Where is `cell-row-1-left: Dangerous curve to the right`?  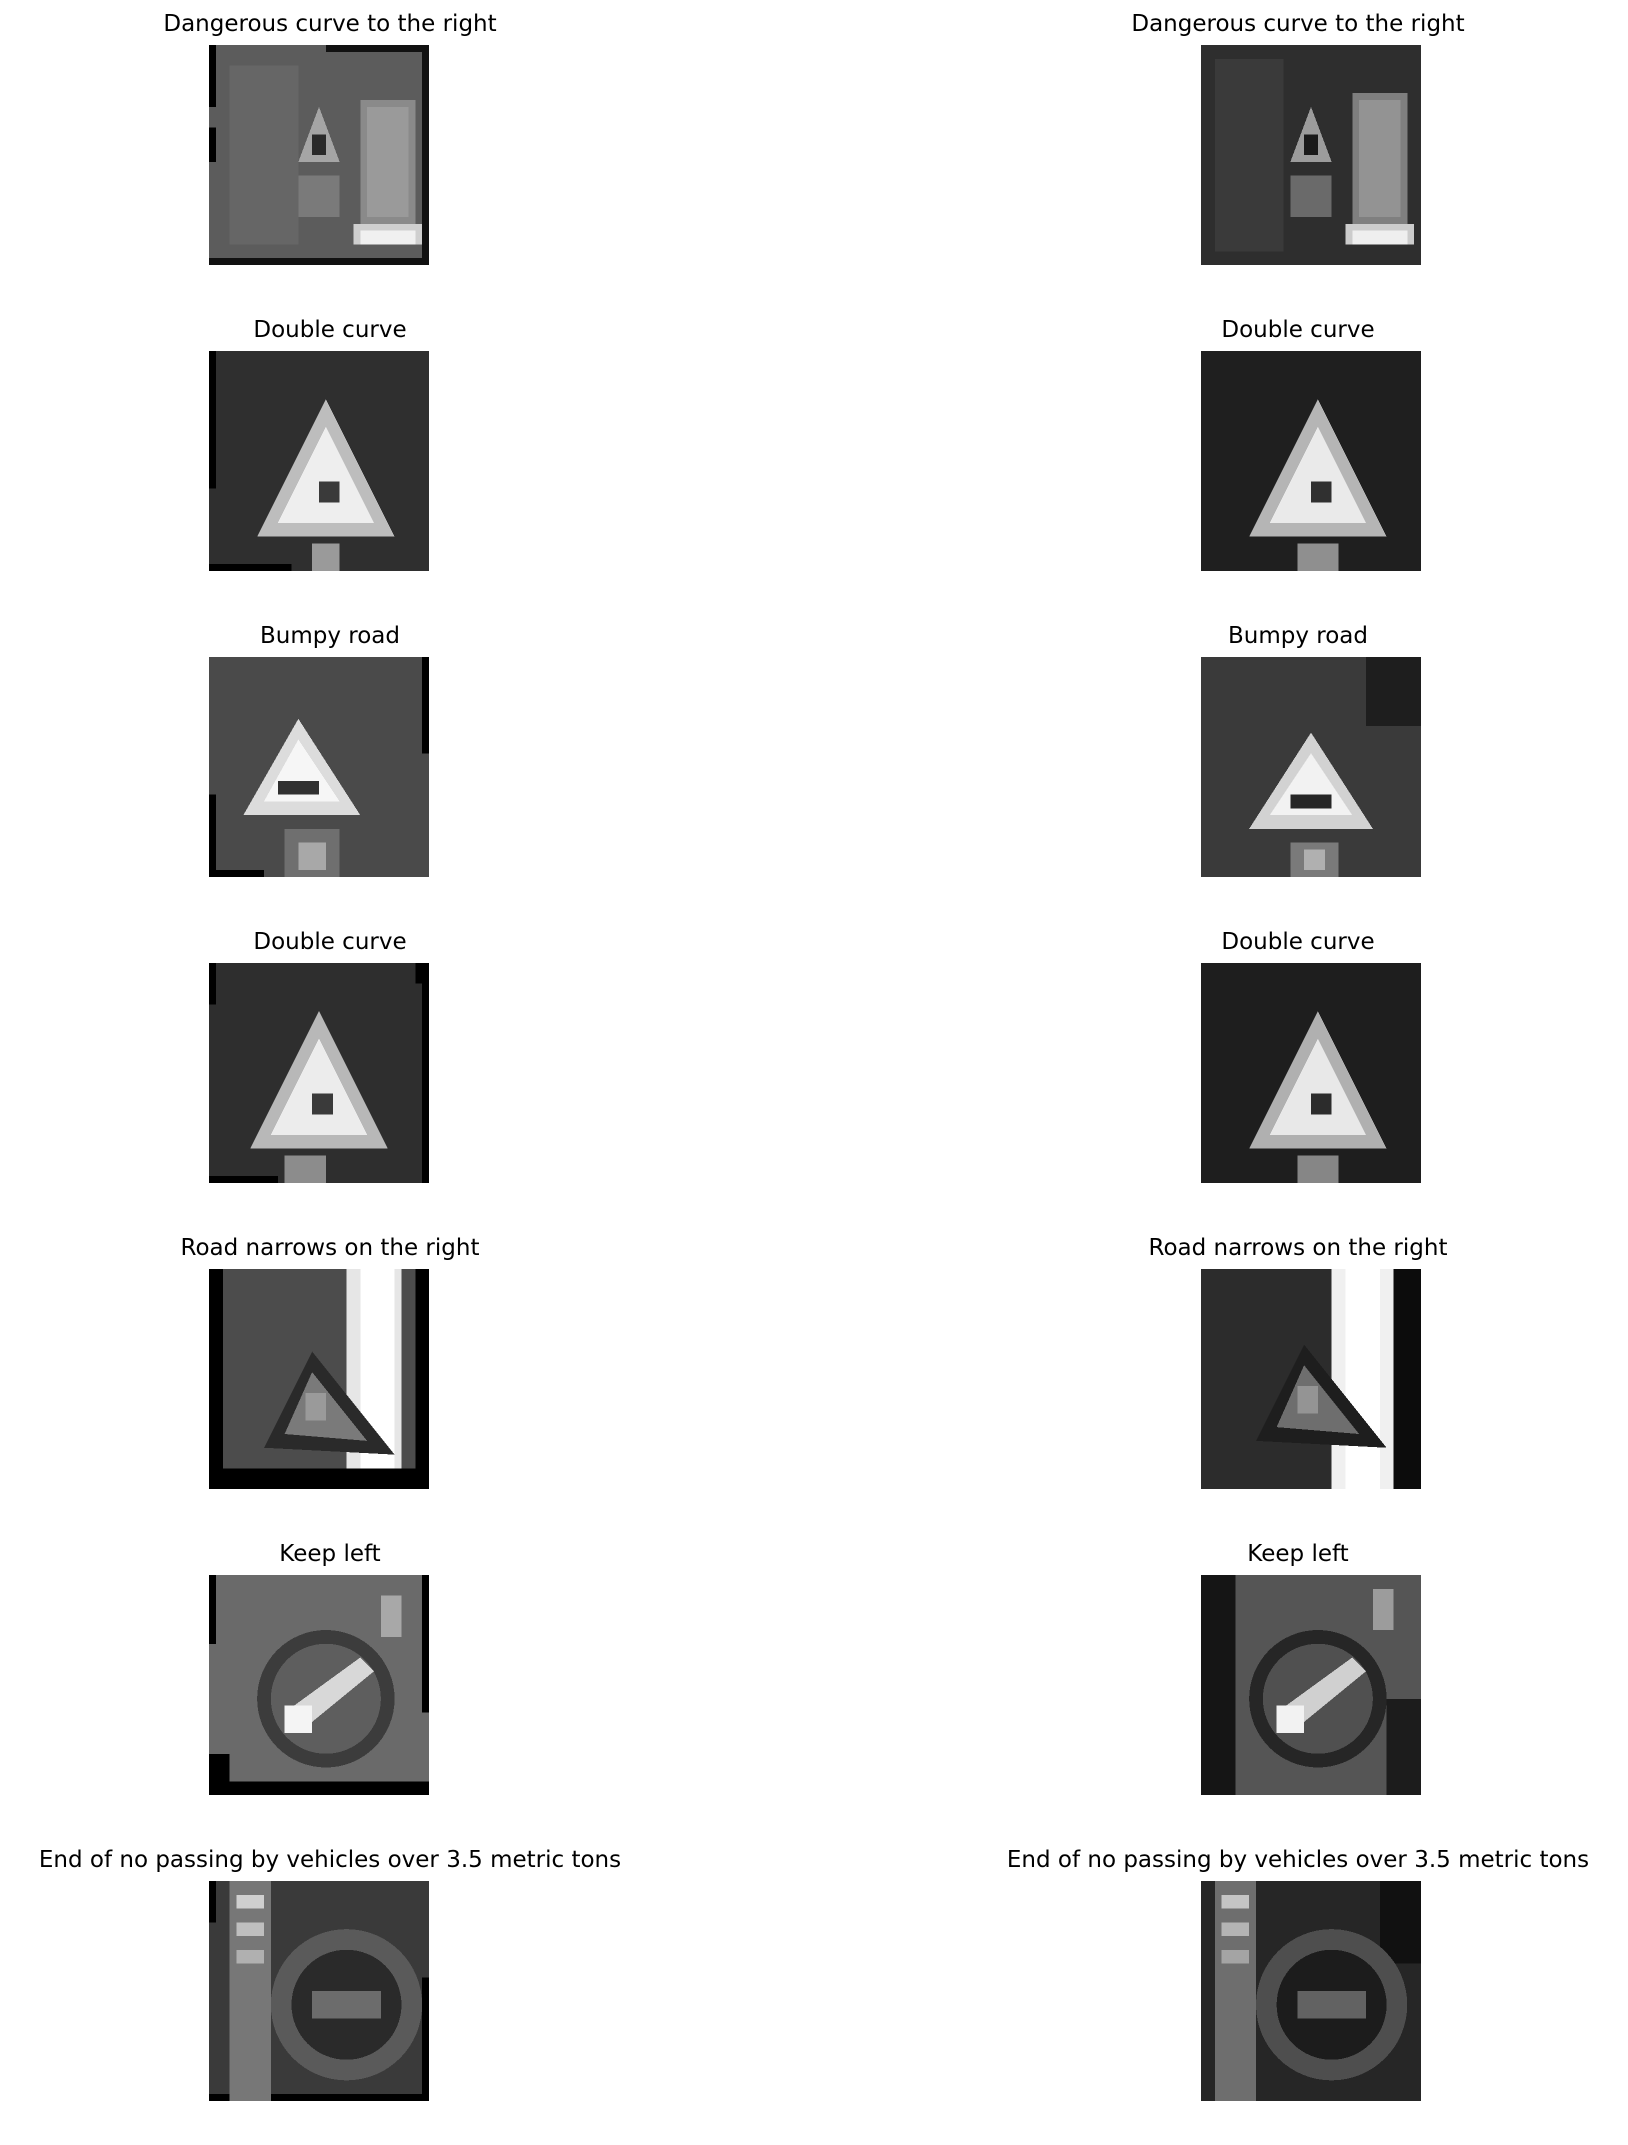
cell-row-1-left: Dangerous curve to the right is located at coordinates (330, 135).